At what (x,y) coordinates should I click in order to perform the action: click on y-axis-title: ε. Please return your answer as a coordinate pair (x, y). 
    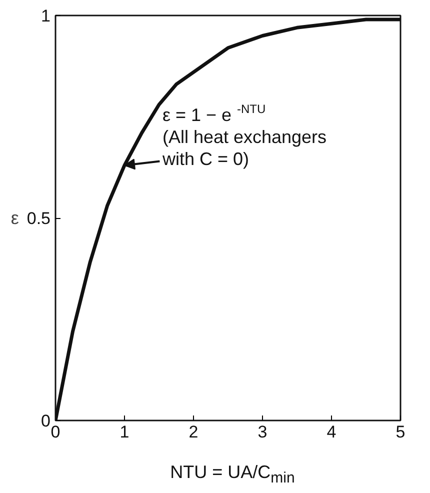
    Looking at the image, I should click on (14, 218).